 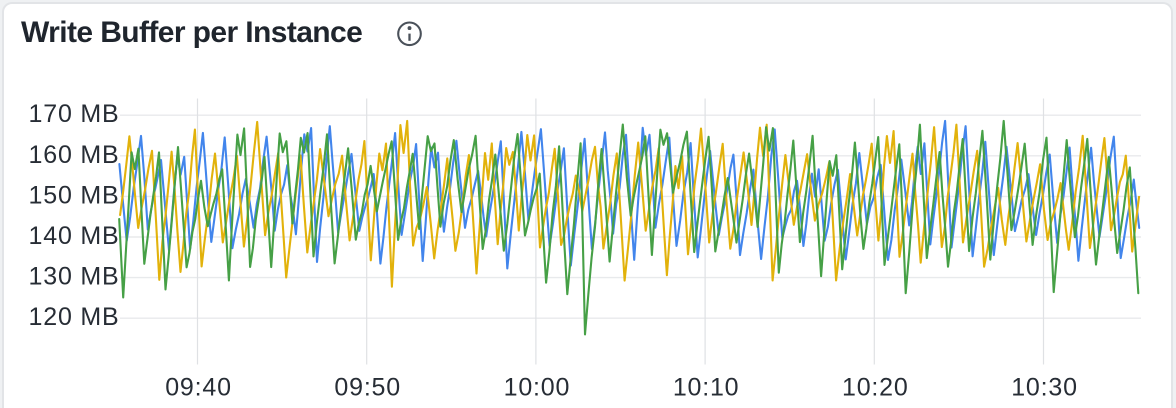 I want to click on svg-text: 120 MB, so click(x=74, y=317).